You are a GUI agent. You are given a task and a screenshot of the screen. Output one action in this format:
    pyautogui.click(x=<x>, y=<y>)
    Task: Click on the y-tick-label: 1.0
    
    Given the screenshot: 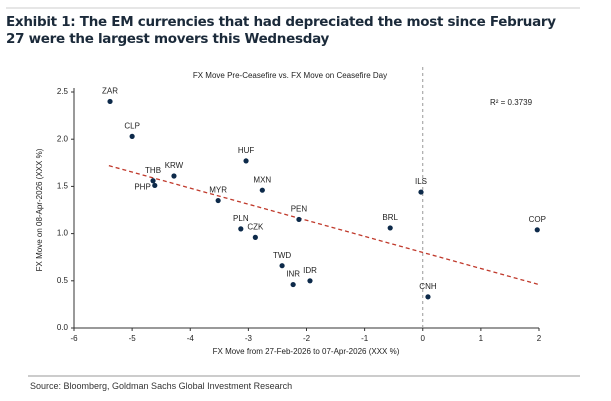 What is the action you would take?
    pyautogui.click(x=63, y=233)
    